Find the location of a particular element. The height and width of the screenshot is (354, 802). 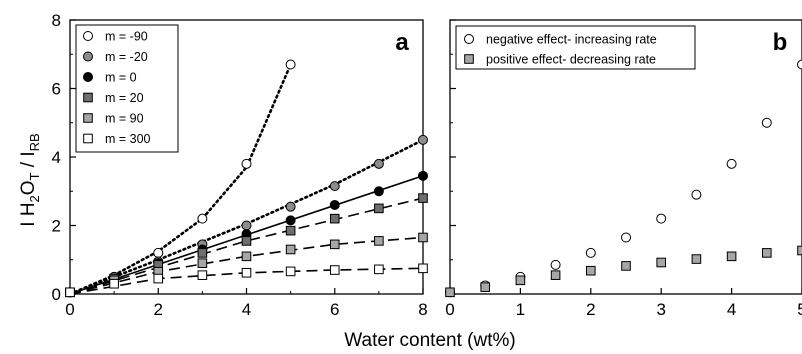

legend-label: m = 20 is located at coordinates (124, 98).